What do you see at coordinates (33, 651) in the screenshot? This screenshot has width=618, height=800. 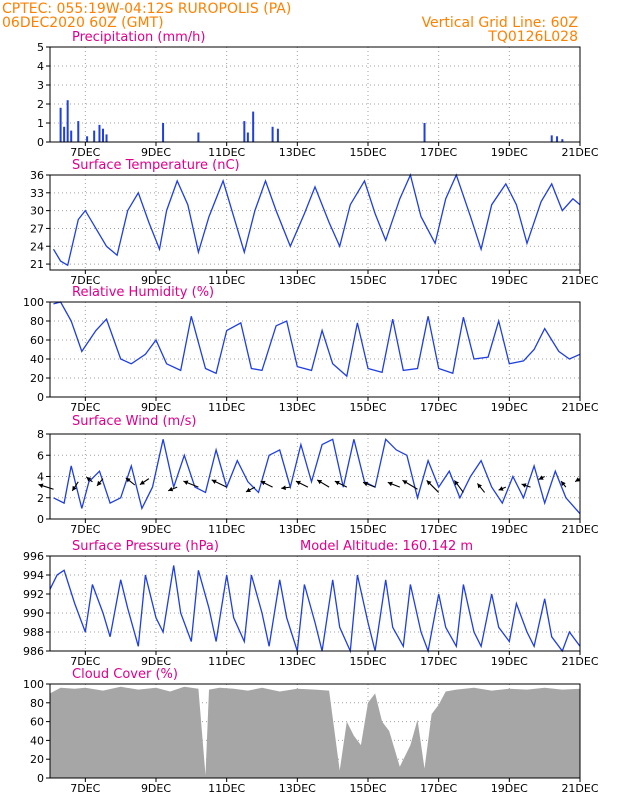 I see `y-tick-label: 986` at bounding box center [33, 651].